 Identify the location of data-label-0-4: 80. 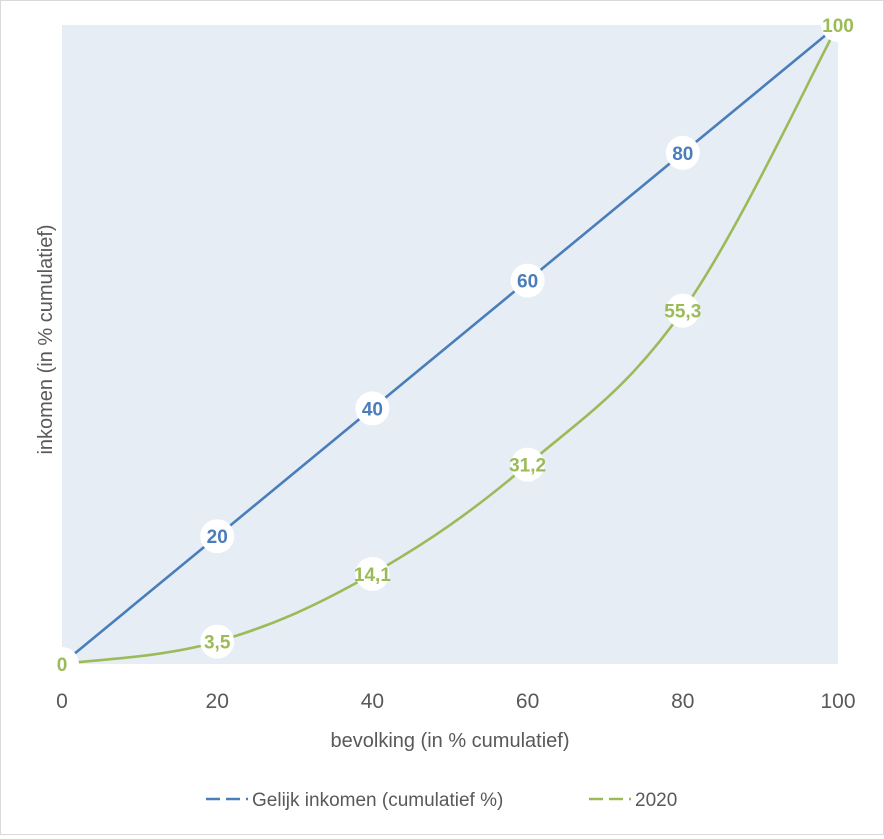
(682, 152).